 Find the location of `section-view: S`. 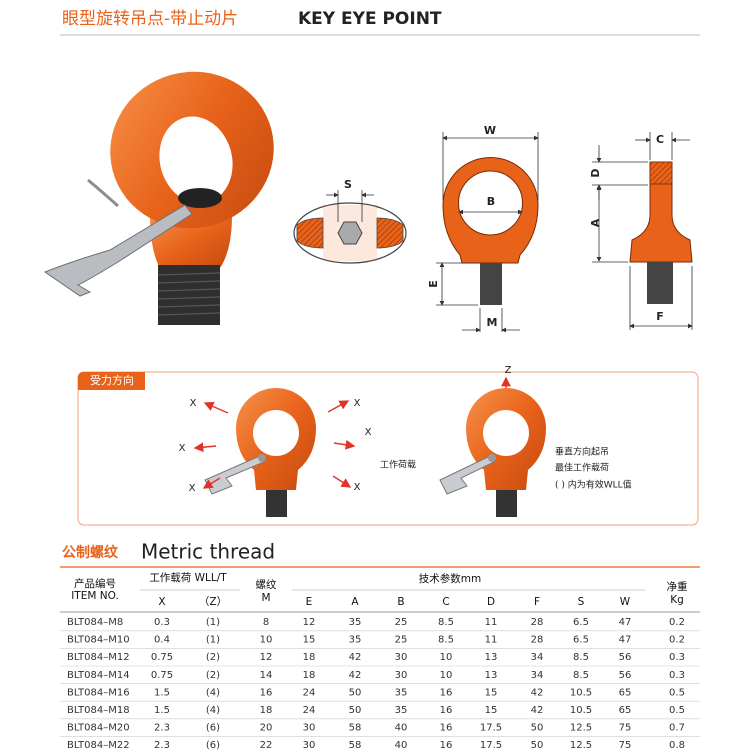

section-view: S is located at coordinates (350, 221).